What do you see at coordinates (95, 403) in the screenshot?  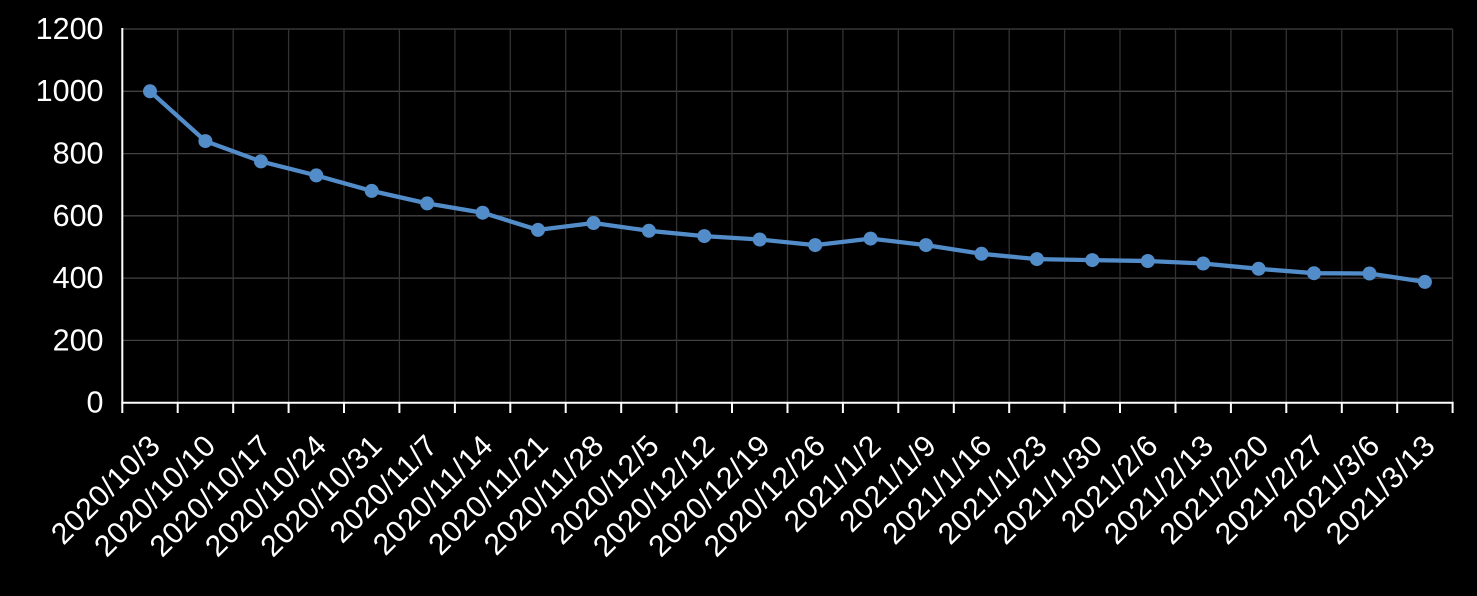 I see `svg-text: 0` at bounding box center [95, 403].